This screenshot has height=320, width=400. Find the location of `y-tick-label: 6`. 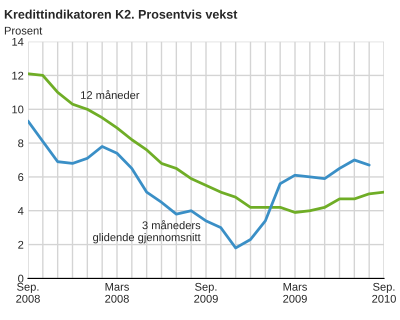

y-tick-label: 6 is located at coordinates (21, 177).